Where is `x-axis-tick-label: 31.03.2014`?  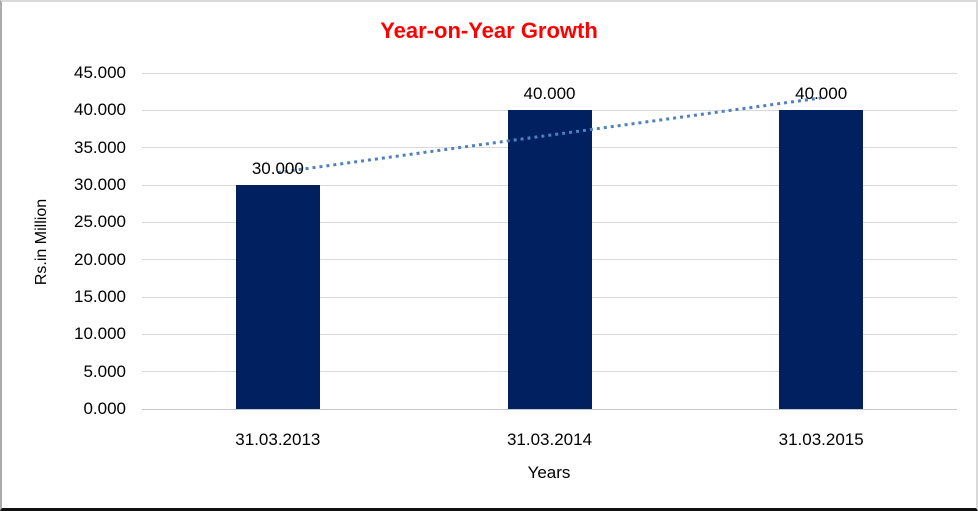 x-axis-tick-label: 31.03.2014 is located at coordinates (549, 439).